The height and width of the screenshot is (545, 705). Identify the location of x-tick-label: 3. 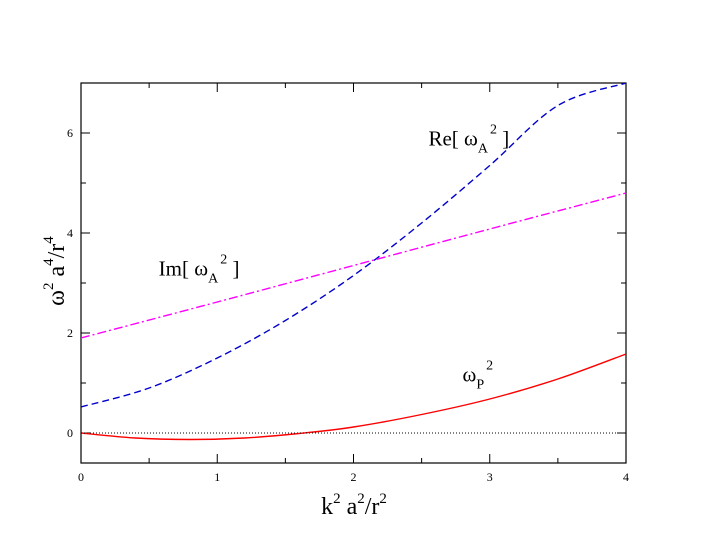
(490, 477).